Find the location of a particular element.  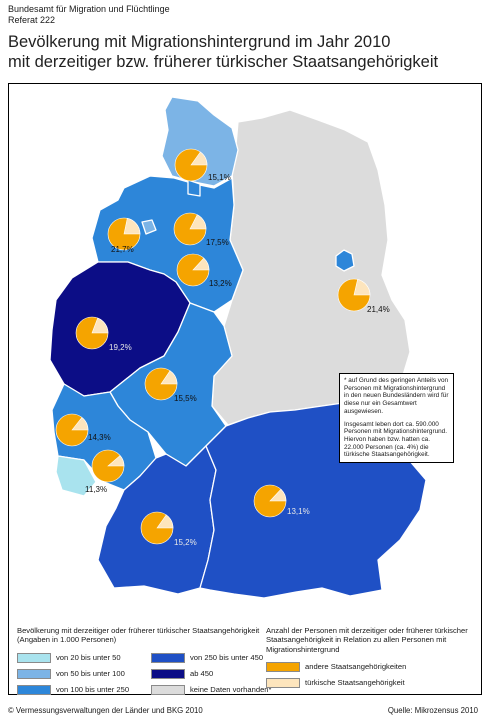

legend-label-250-450: von 250 bis unter 450 is located at coordinates (227, 657).